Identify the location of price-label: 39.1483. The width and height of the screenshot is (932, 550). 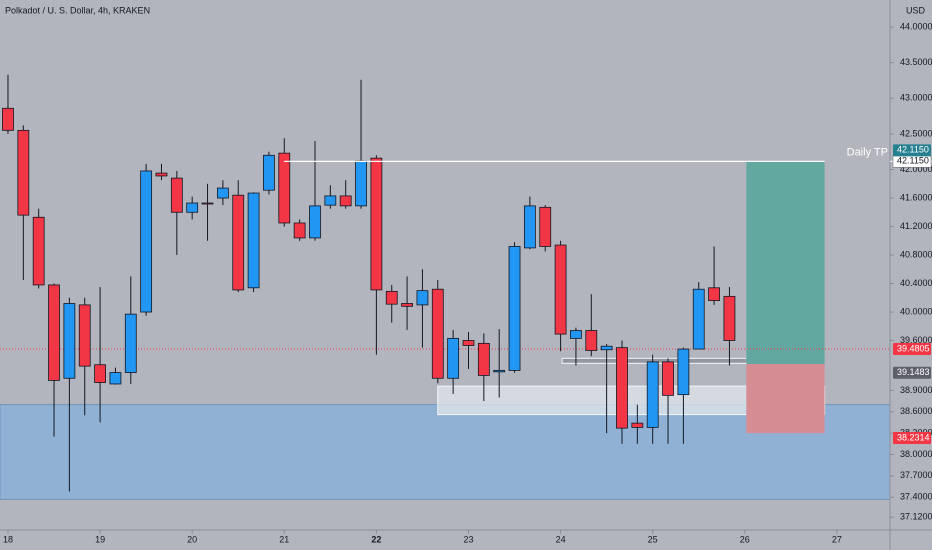
(913, 372).